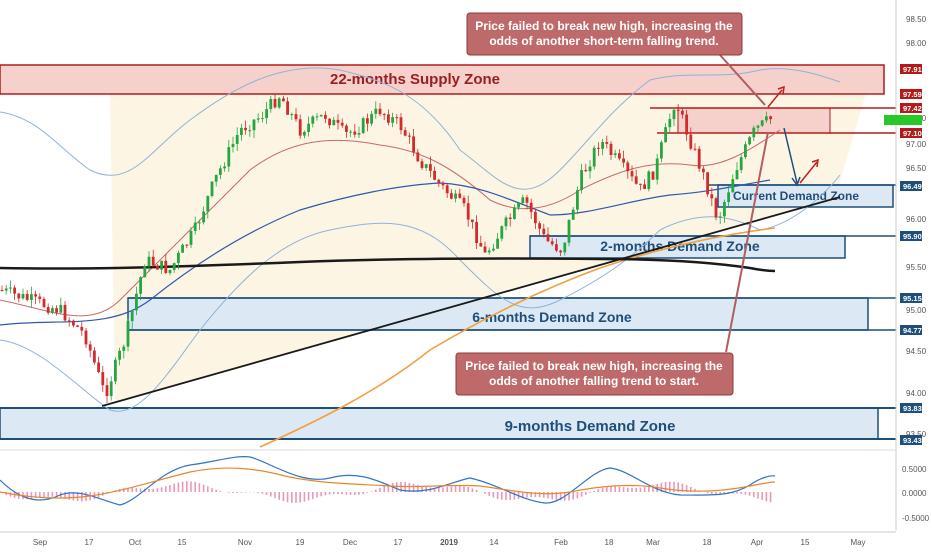 The image size is (932, 555). Describe the element at coordinates (912, 408) in the screenshot. I see `tag-93.83: 93.83` at that location.